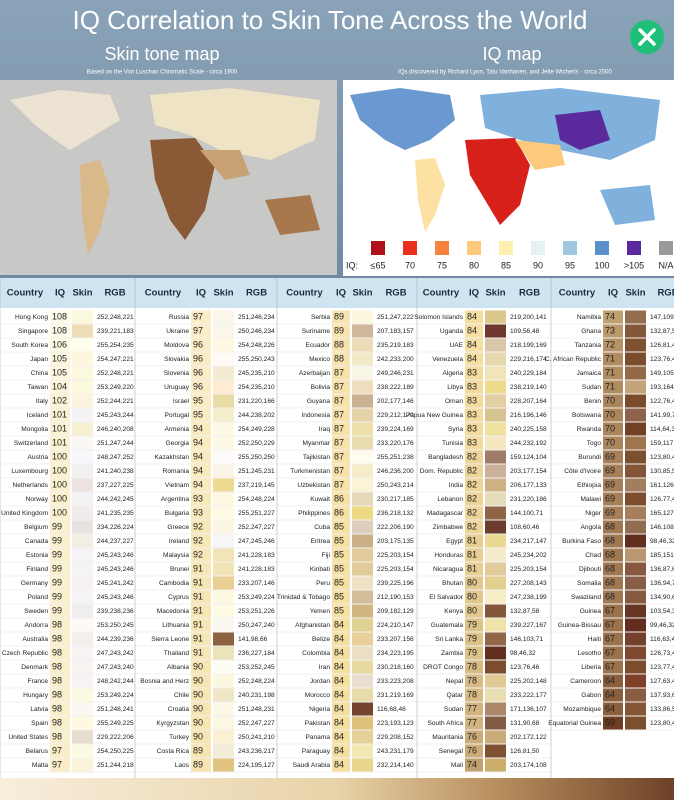 This screenshot has width=674, height=800. Describe the element at coordinates (256, 485) in the screenshot. I see `rgb-value: 237,219,145` at that location.